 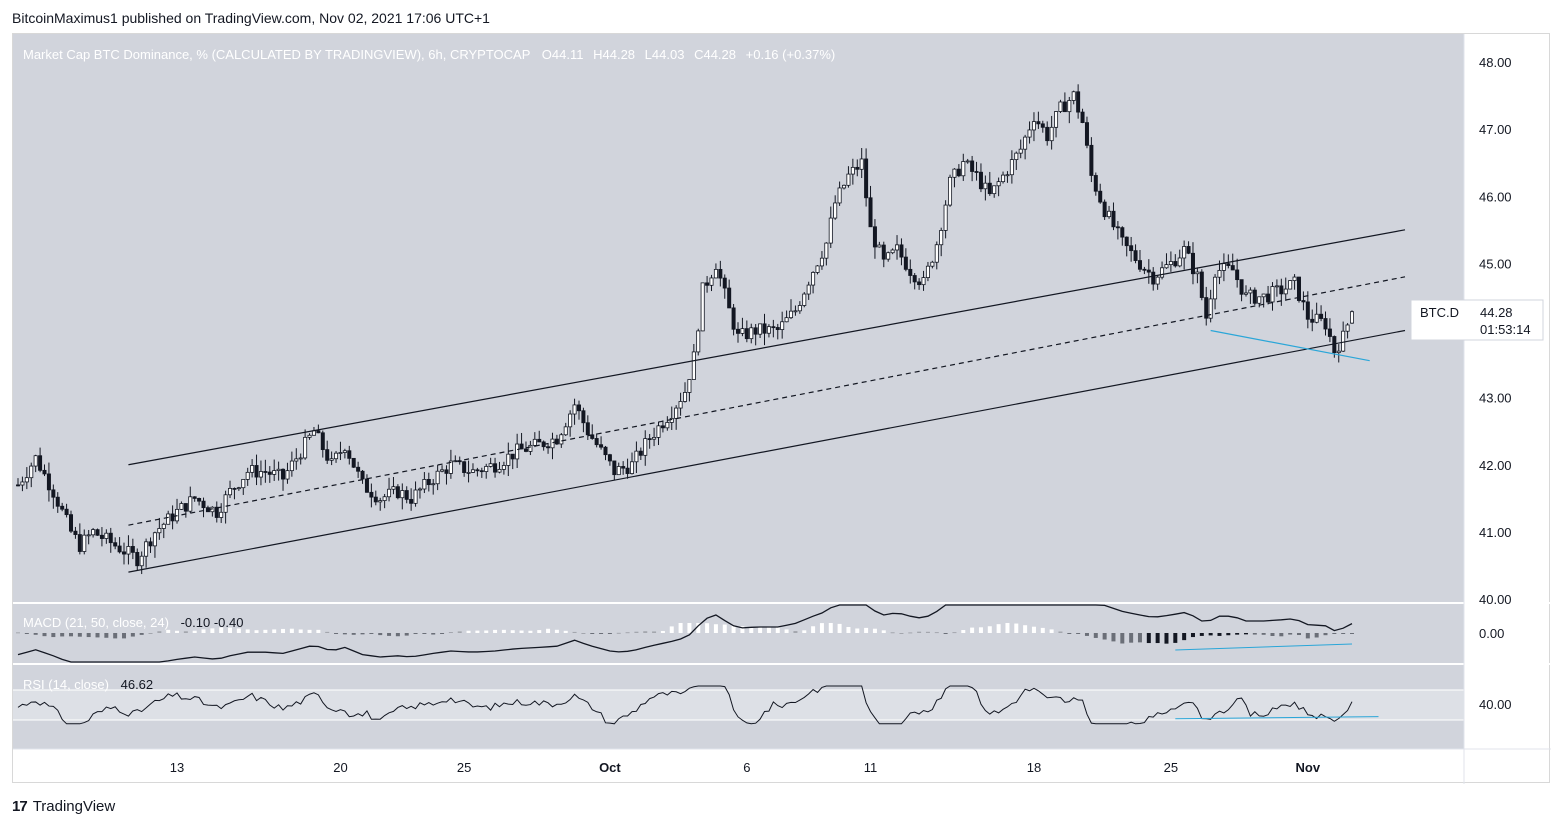 What do you see at coordinates (63, 806) in the screenshot?
I see `footer-brand: 17 TradingView` at bounding box center [63, 806].